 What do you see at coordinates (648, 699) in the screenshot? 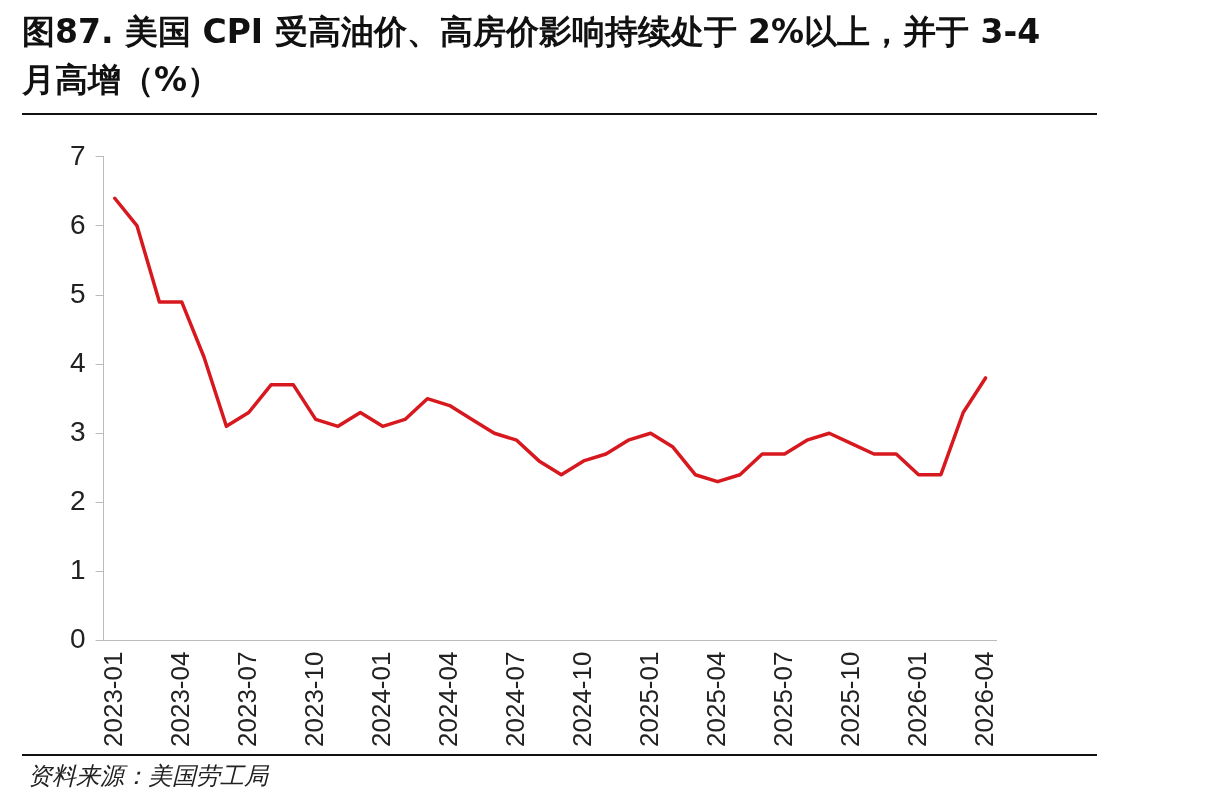
I see `x-tick-label: 2025-01` at bounding box center [648, 699].